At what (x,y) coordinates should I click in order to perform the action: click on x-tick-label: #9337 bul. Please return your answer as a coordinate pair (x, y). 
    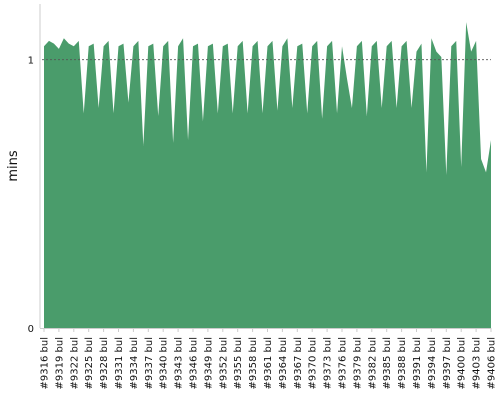
    Looking at the image, I should click on (149, 363).